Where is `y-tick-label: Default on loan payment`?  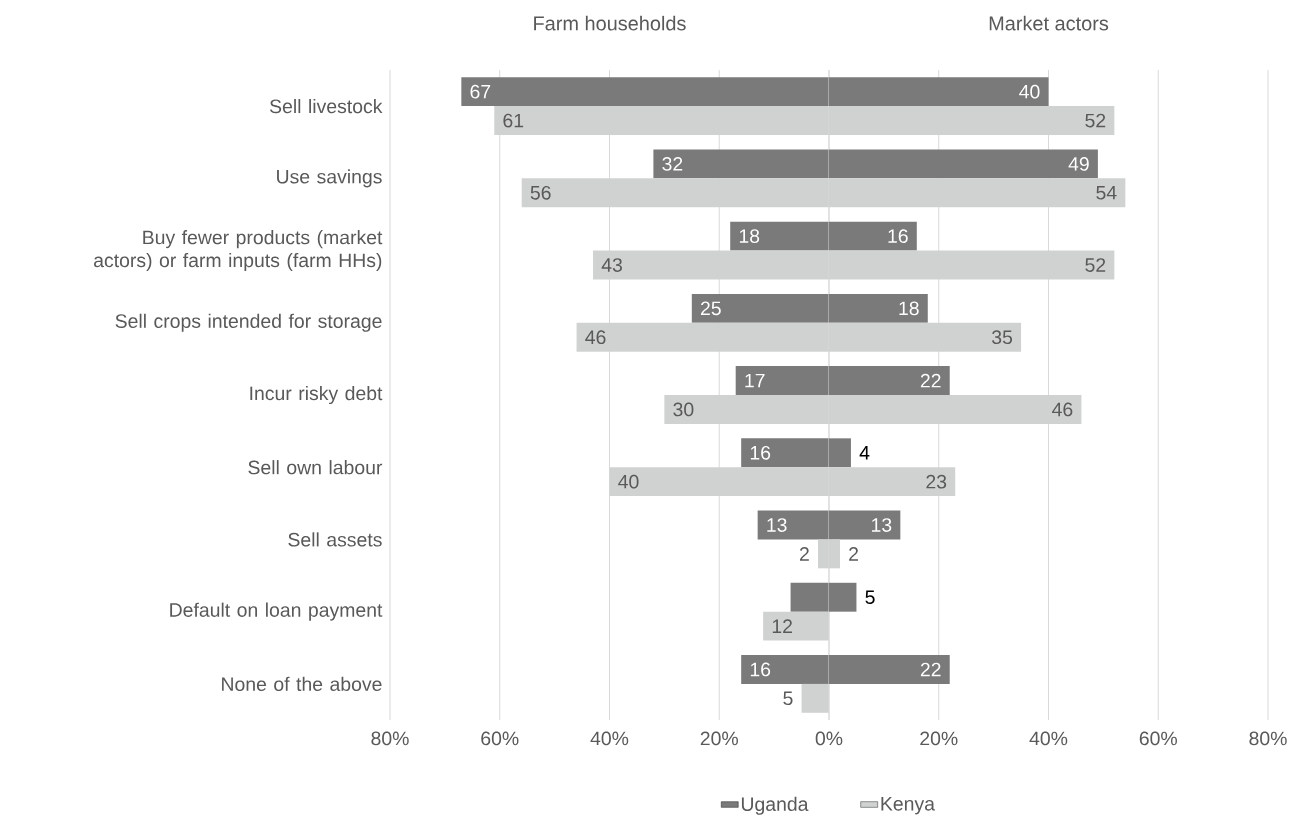 y-tick-label: Default on loan payment is located at coordinates (276, 611).